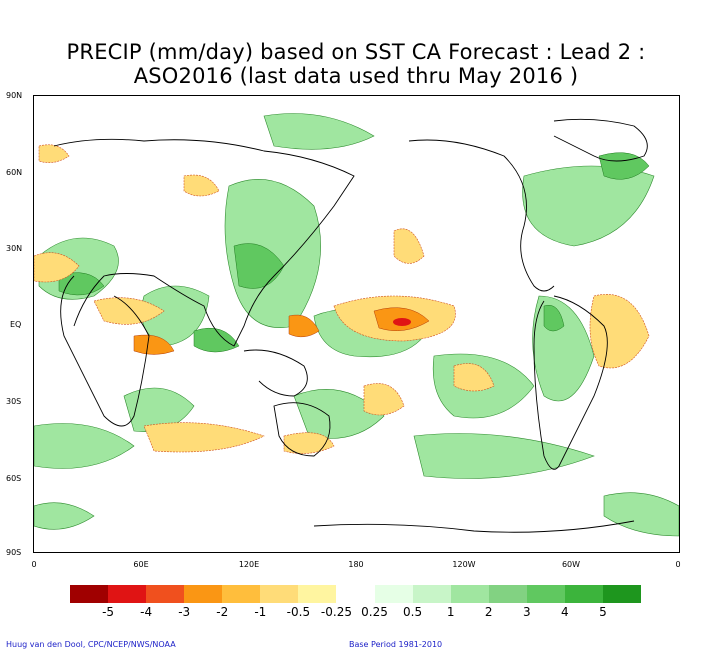 The image size is (712, 650). I want to click on lat-label-90s: 90S, so click(14, 552).